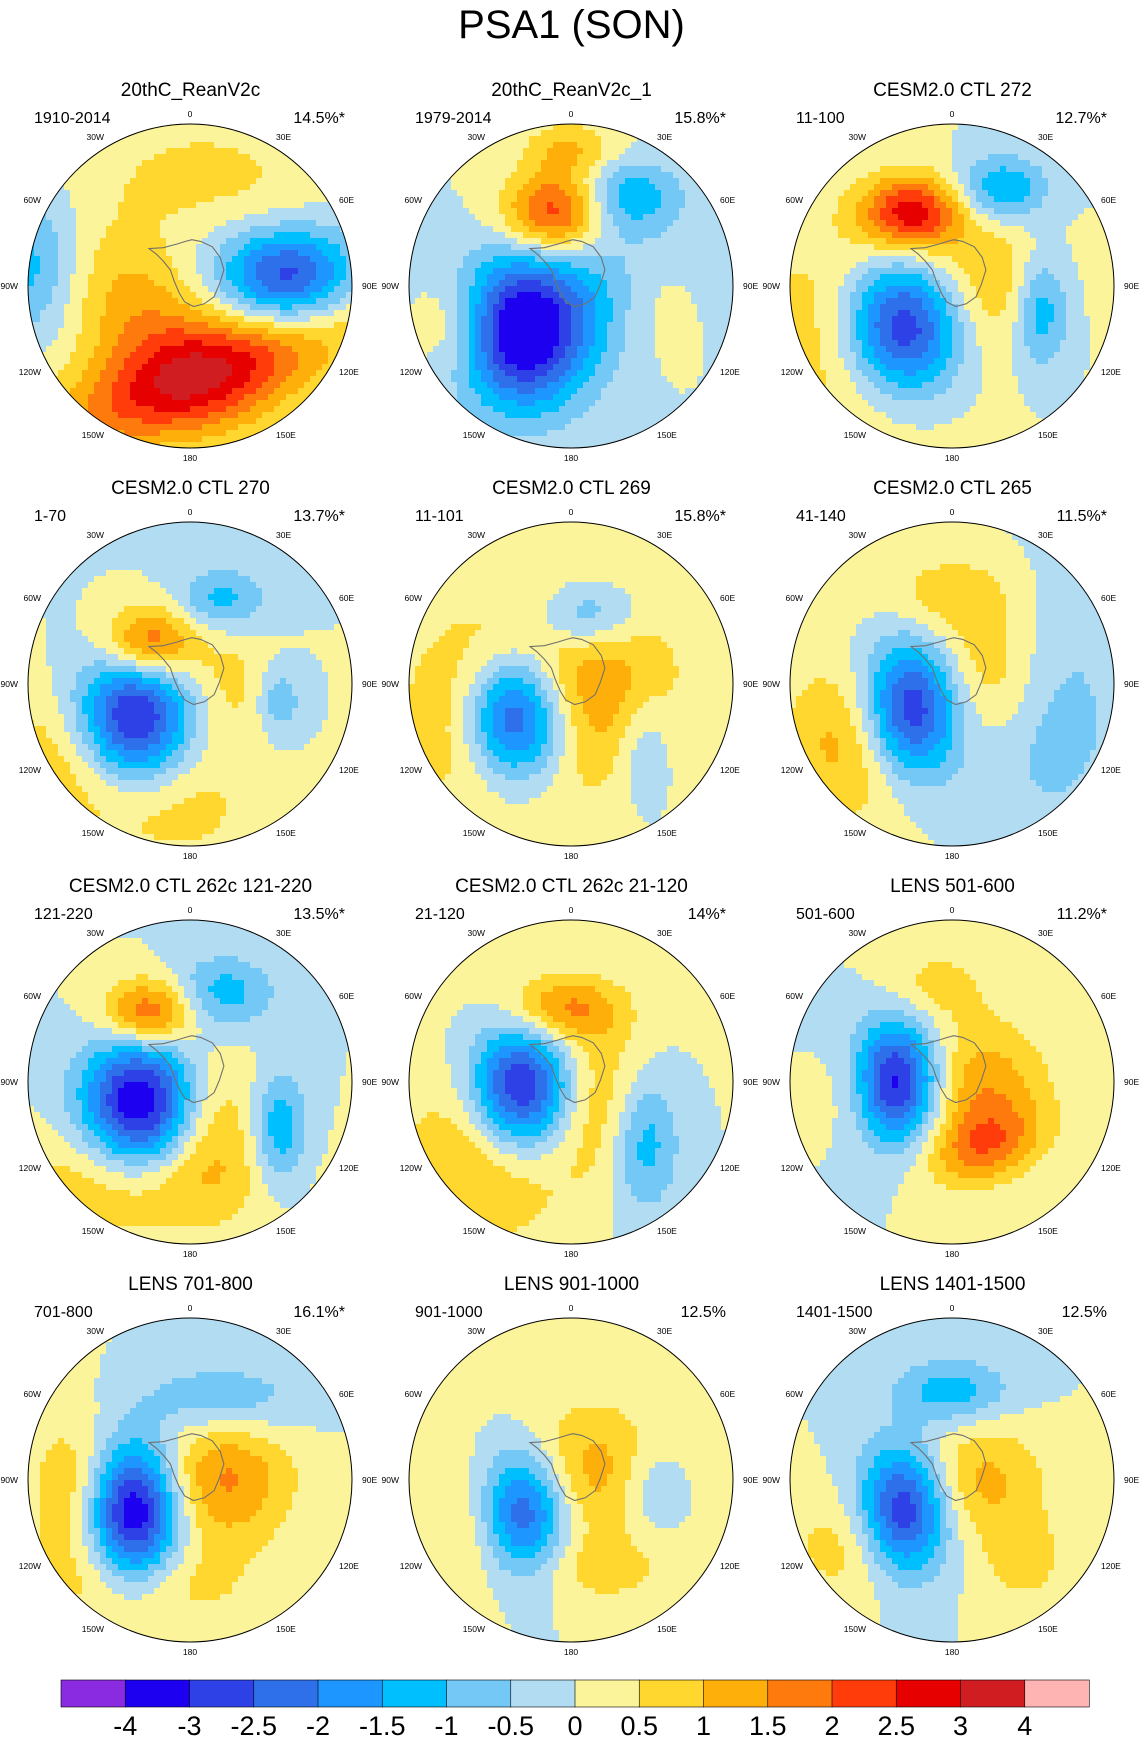 Image resolution: width=1143 pixels, height=1738 pixels. Describe the element at coordinates (318, 1724) in the screenshot. I see `colorbar-label: -2` at that location.